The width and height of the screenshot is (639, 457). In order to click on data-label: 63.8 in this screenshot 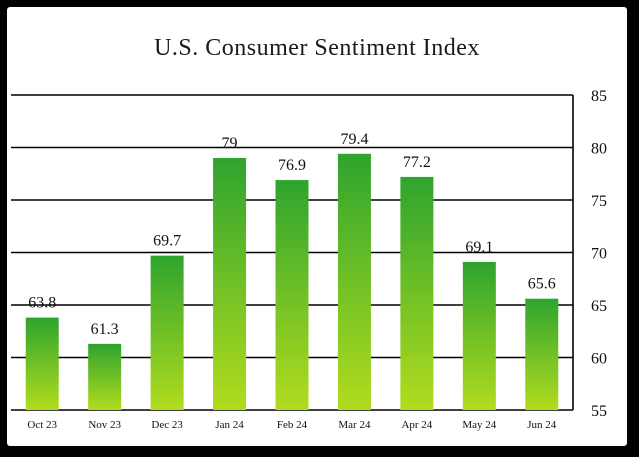, I will do `click(42, 303)`.